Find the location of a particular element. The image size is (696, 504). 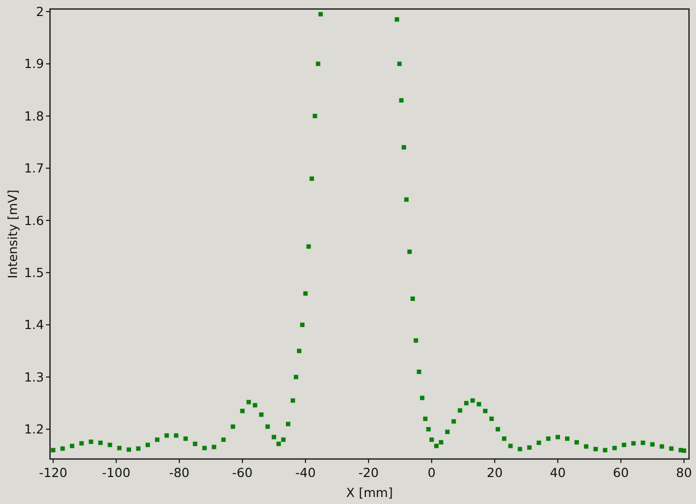

y-axis-title: Intensity [mV] is located at coordinates (12, 234).